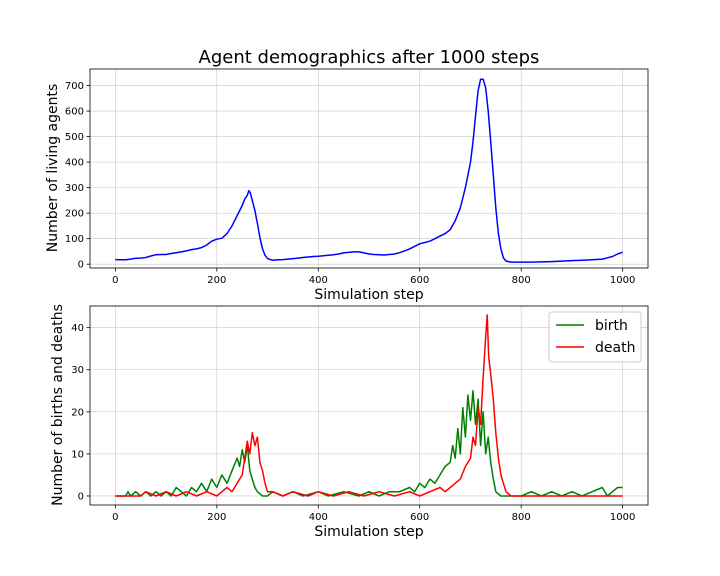  Describe the element at coordinates (74, 112) in the screenshot. I see `top-y-tick-label: 600` at that location.